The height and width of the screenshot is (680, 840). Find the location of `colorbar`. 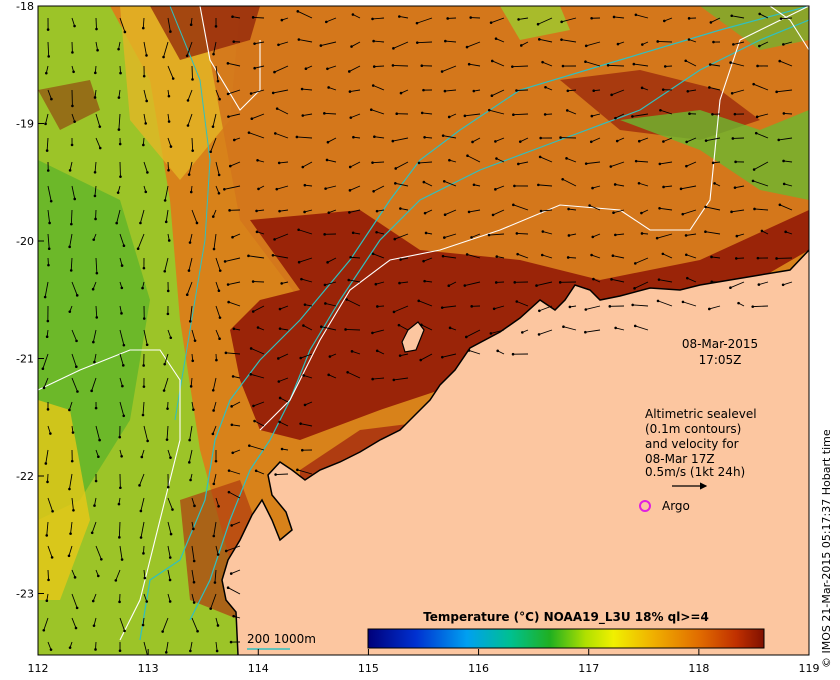

colorbar is located at coordinates (566, 638).